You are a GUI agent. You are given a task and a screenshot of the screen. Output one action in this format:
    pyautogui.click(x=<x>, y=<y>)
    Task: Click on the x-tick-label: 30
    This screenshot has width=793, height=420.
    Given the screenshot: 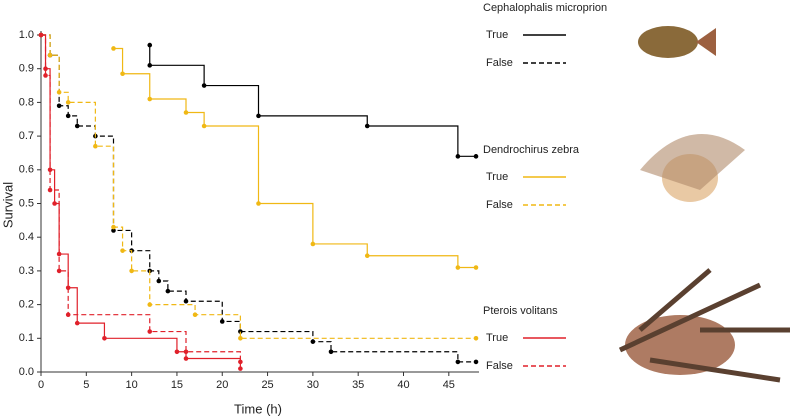 What is the action you would take?
    pyautogui.click(x=313, y=385)
    